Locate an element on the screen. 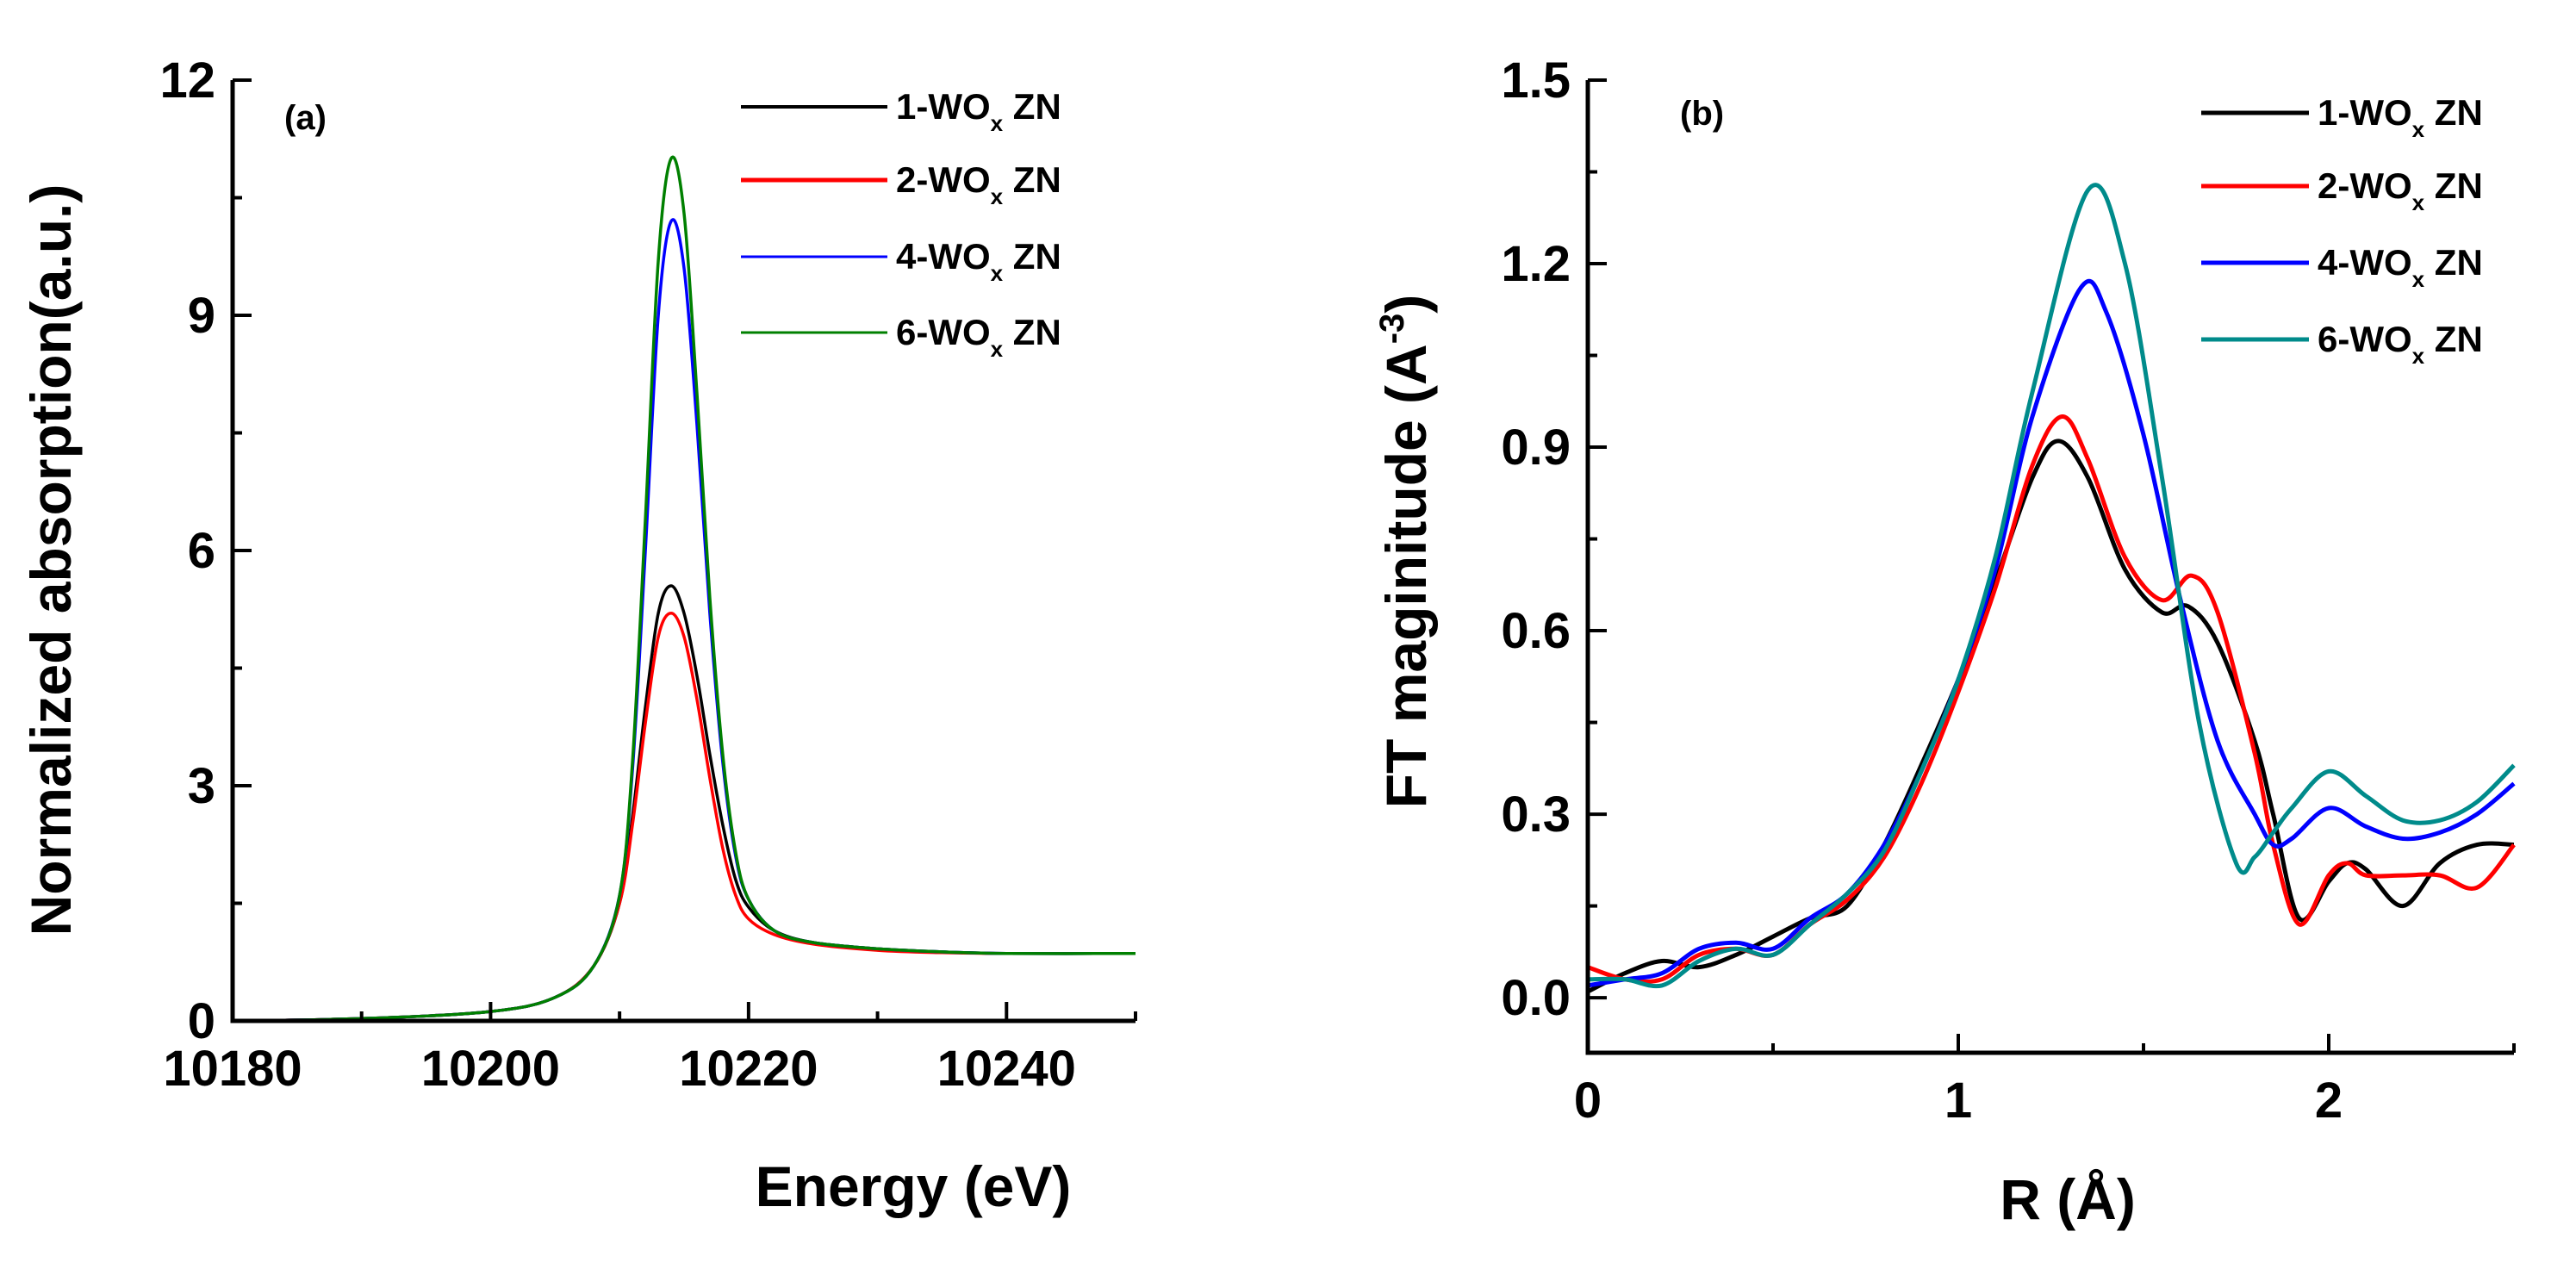 Image resolution: width=2576 pixels, height=1269 pixels. chart-b-xtick-label: 2 is located at coordinates (2329, 1101).